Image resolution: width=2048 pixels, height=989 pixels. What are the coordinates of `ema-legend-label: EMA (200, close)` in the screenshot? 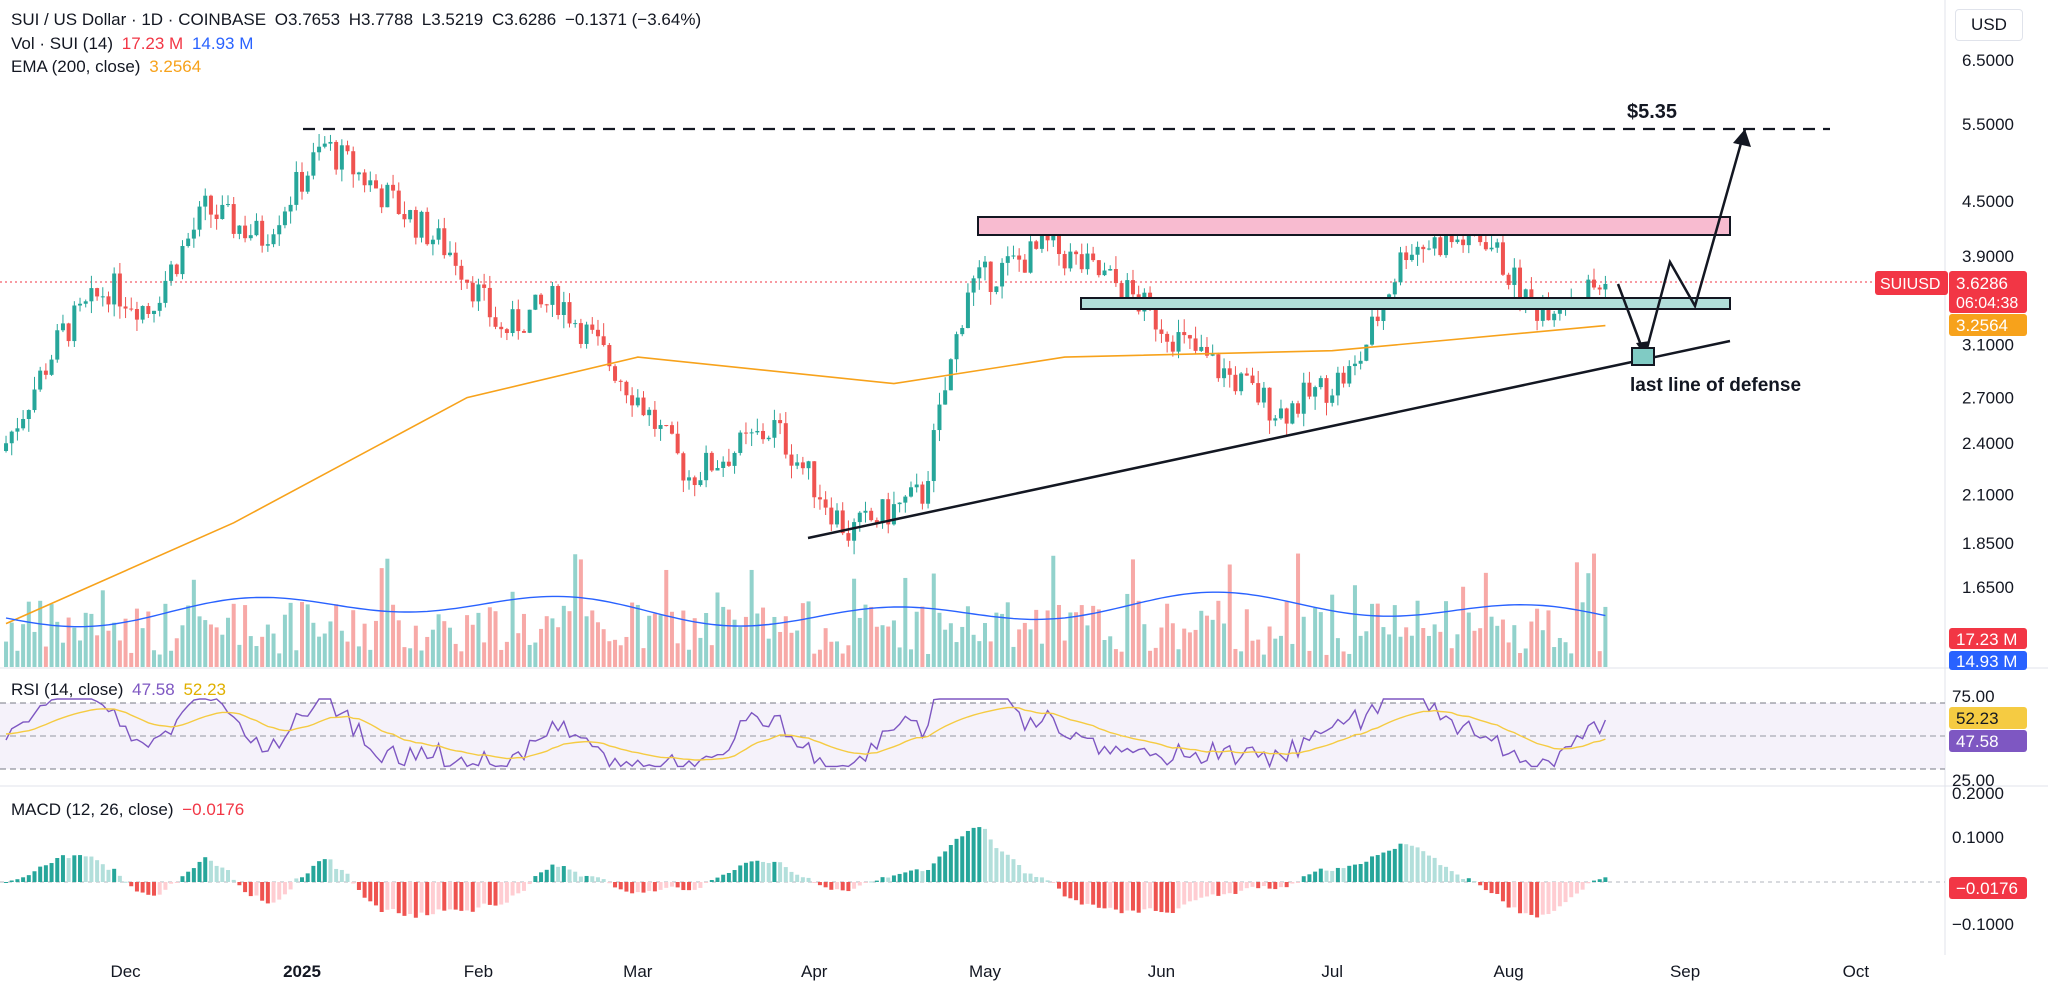 It's located at (76, 66).